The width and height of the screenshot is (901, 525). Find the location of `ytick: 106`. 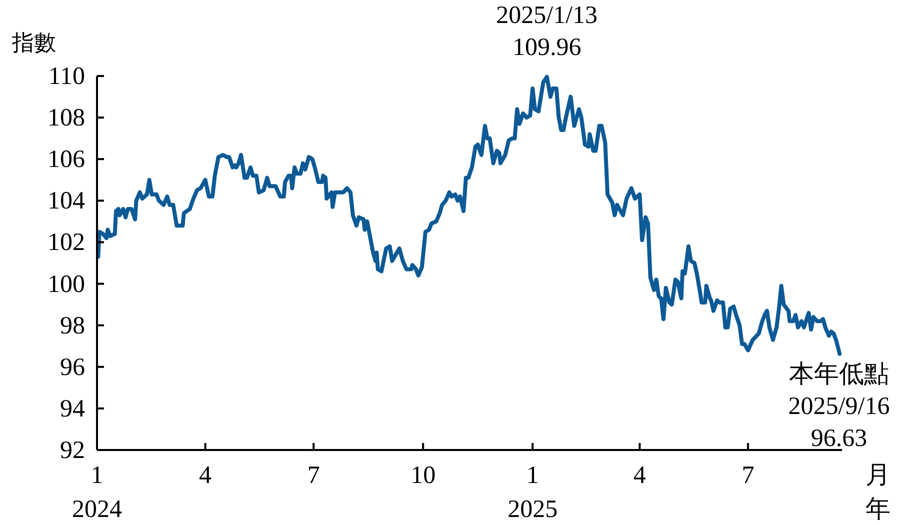

ytick: 106 is located at coordinates (66, 160).